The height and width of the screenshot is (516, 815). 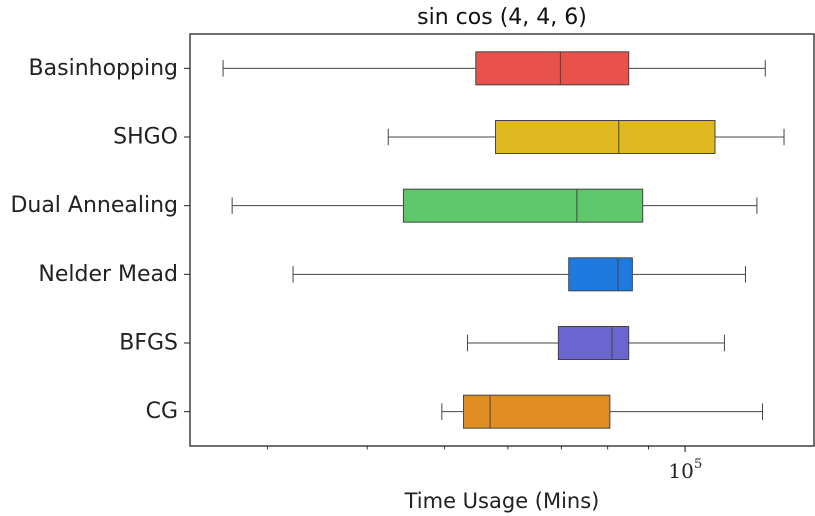 What do you see at coordinates (552, 68) in the screenshot?
I see `box-basinhopping` at bounding box center [552, 68].